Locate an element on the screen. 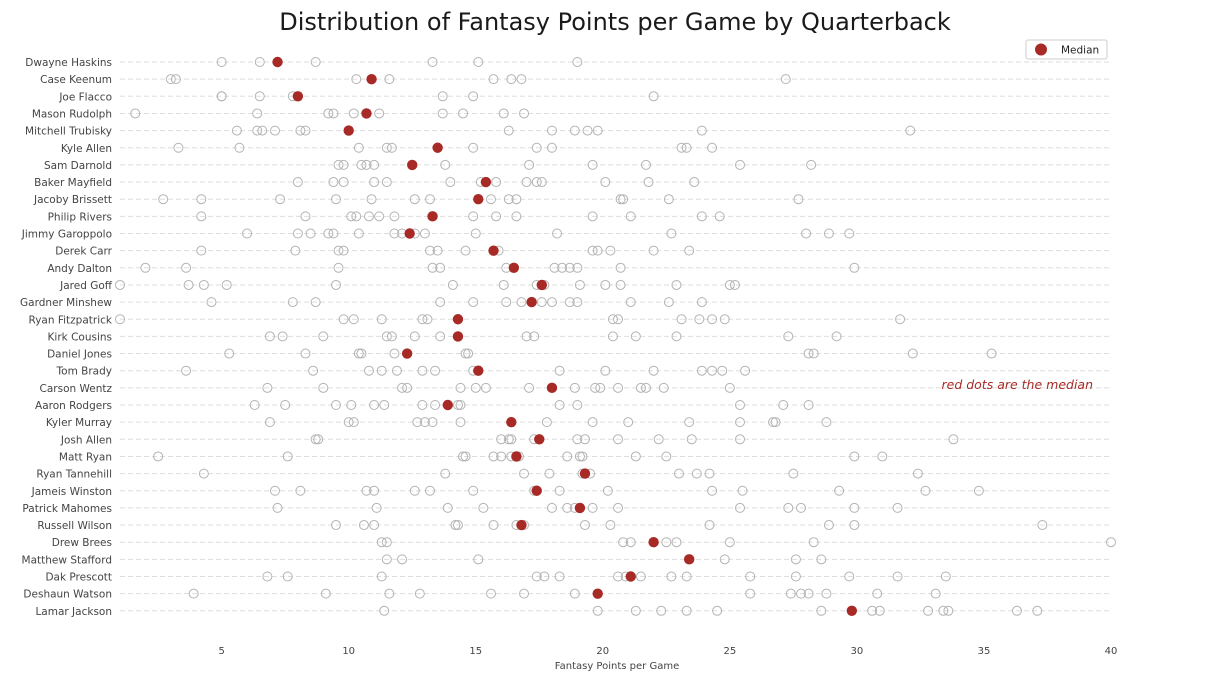 This screenshot has height=687, width=1218. y-tick-label-jared-goff: Jared Goff is located at coordinates (86, 286).